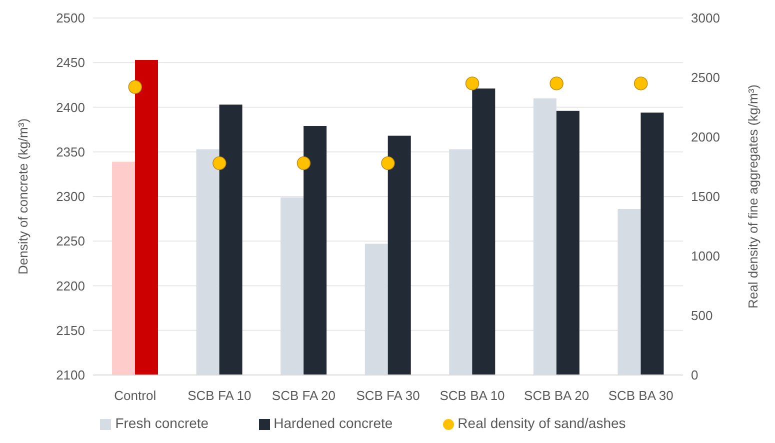 This screenshot has height=443, width=775. What do you see at coordinates (70, 62) in the screenshot?
I see `y-tick-label: 2450` at bounding box center [70, 62].